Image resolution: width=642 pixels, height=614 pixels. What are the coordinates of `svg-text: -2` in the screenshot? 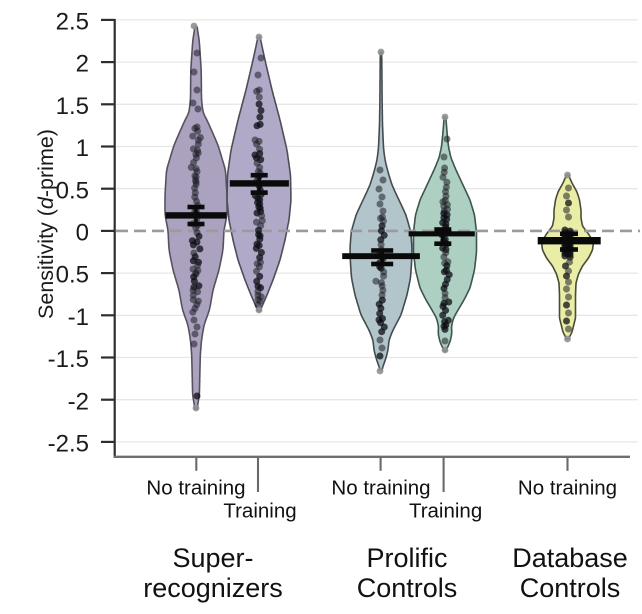 It's located at (78, 401).